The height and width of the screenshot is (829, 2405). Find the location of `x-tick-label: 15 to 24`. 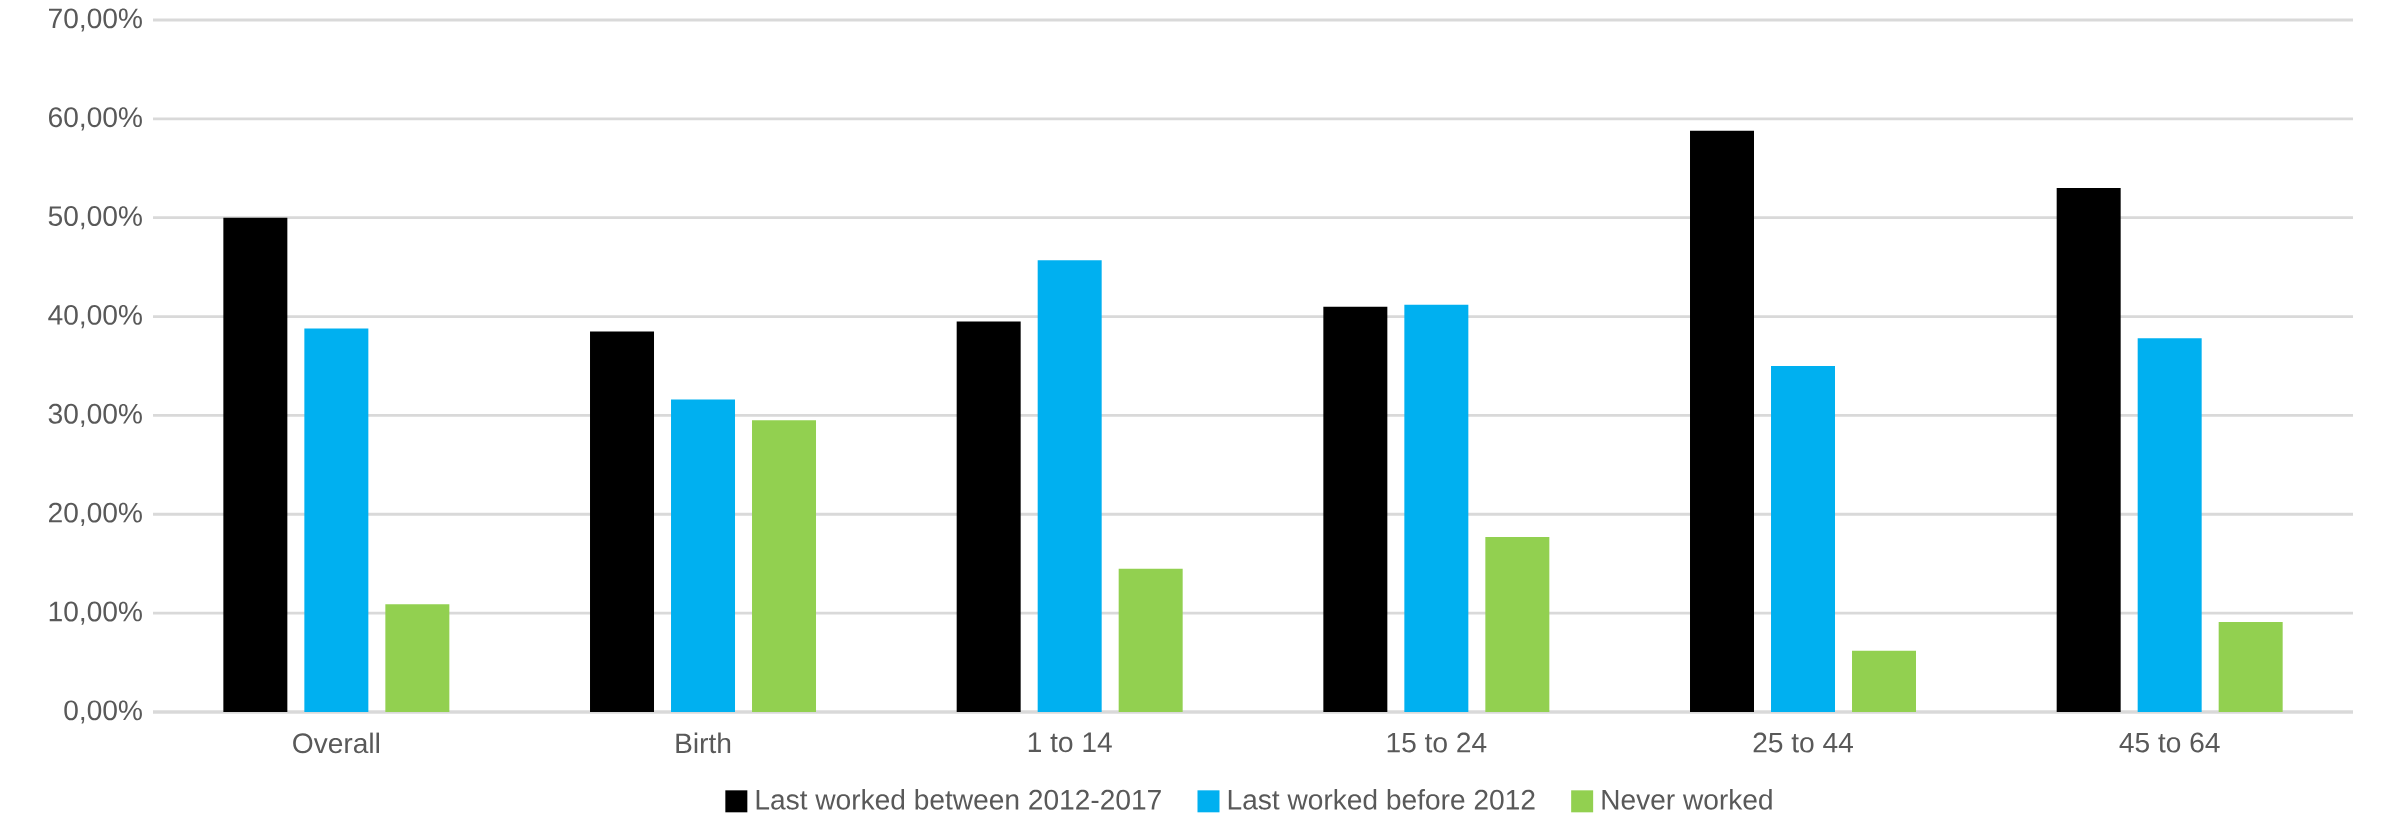

x-tick-label: 15 to 24 is located at coordinates (1437, 742).